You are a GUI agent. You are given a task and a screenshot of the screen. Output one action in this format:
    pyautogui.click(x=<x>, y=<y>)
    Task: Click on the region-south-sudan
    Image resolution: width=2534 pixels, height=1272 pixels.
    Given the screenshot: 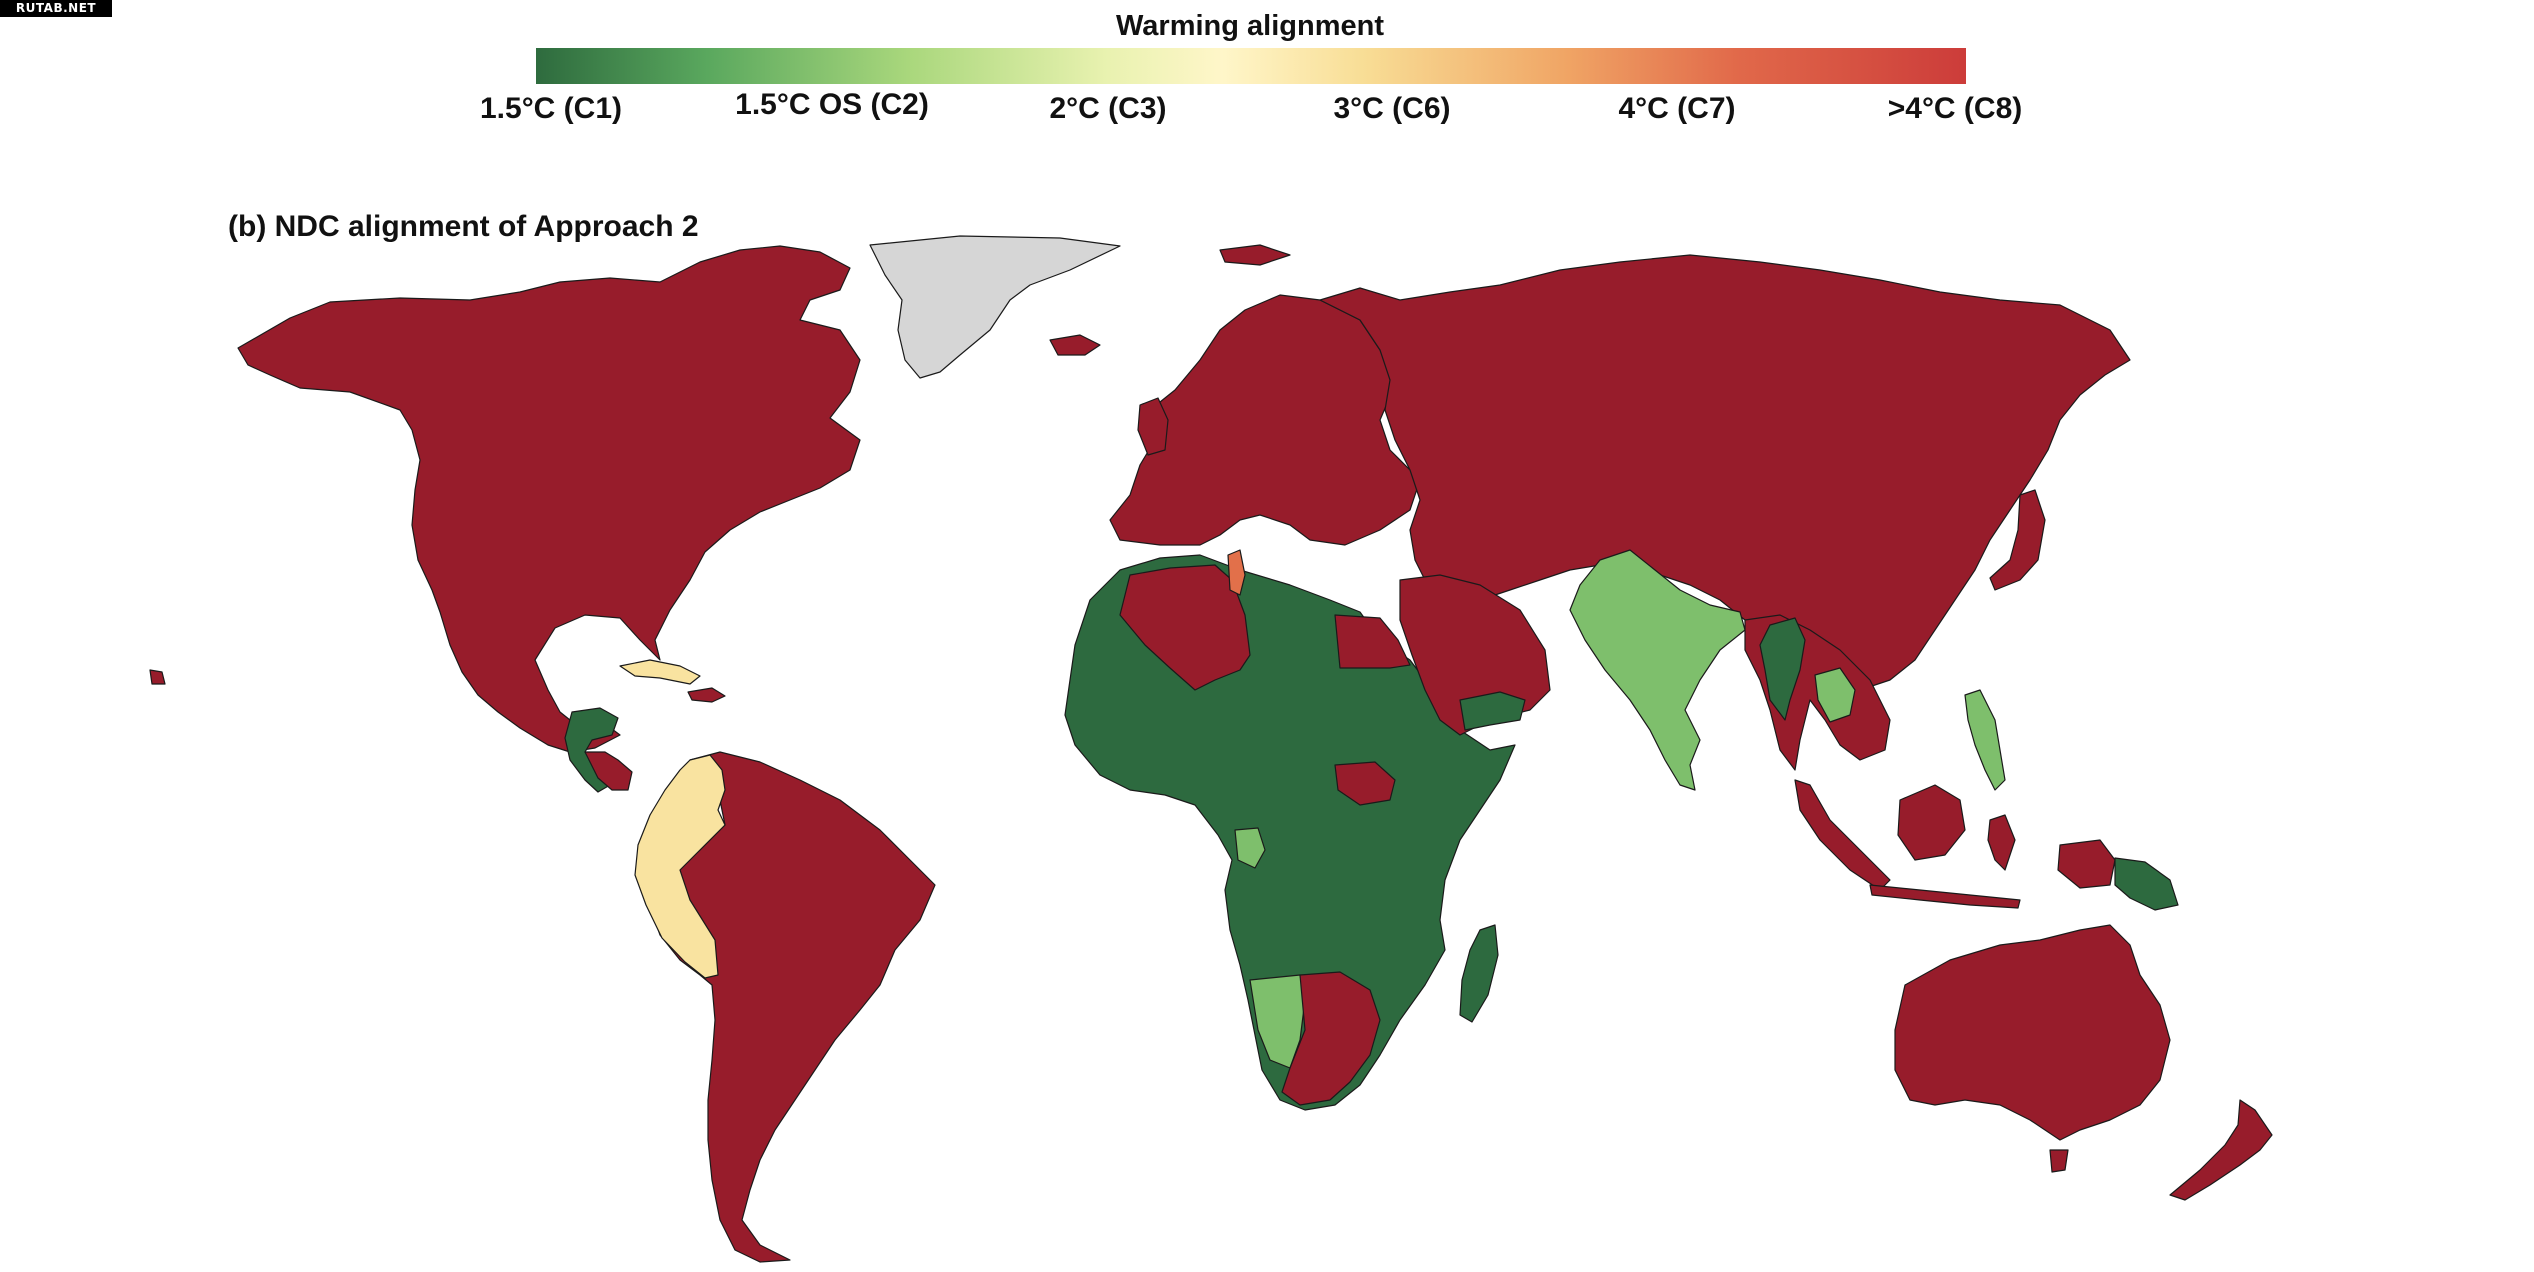 What is the action you would take?
    pyautogui.click(x=1365, y=783)
    